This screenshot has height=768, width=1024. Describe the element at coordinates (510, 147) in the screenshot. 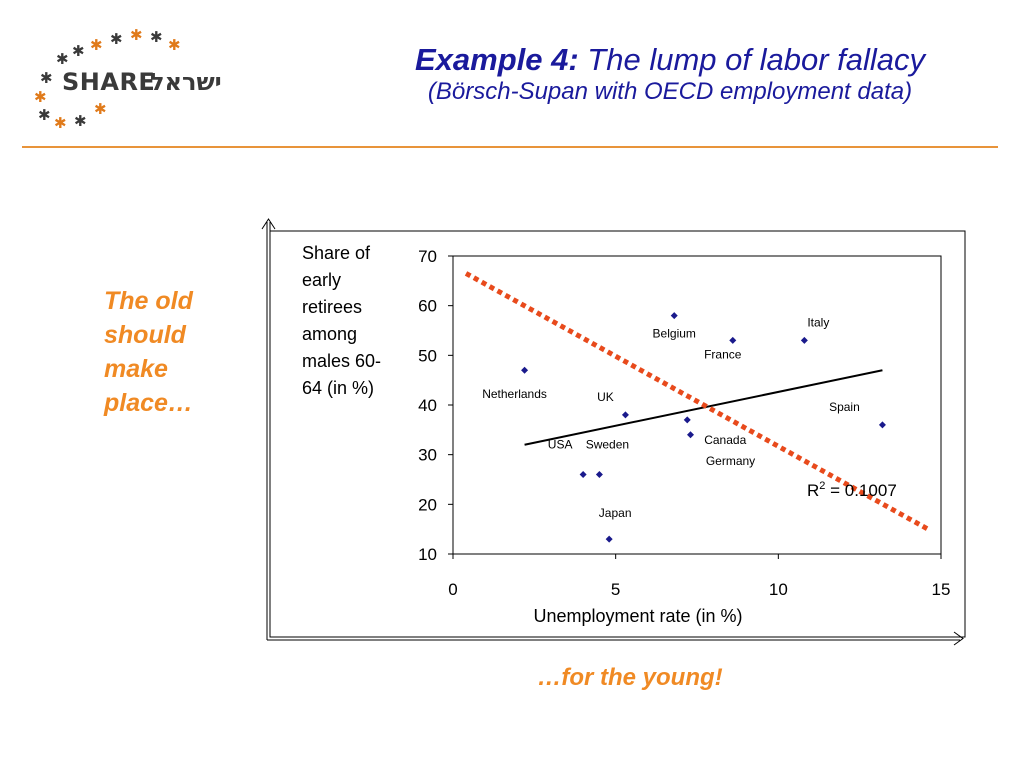

I see `title-divider` at that location.